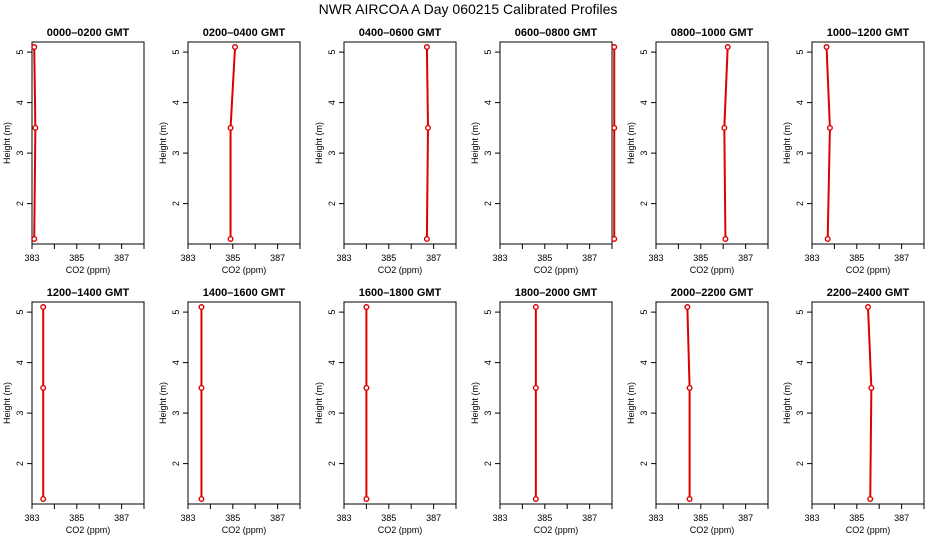 The width and height of the screenshot is (936, 540). I want to click on panel-title: 0000–0200 GMT, so click(88, 33).